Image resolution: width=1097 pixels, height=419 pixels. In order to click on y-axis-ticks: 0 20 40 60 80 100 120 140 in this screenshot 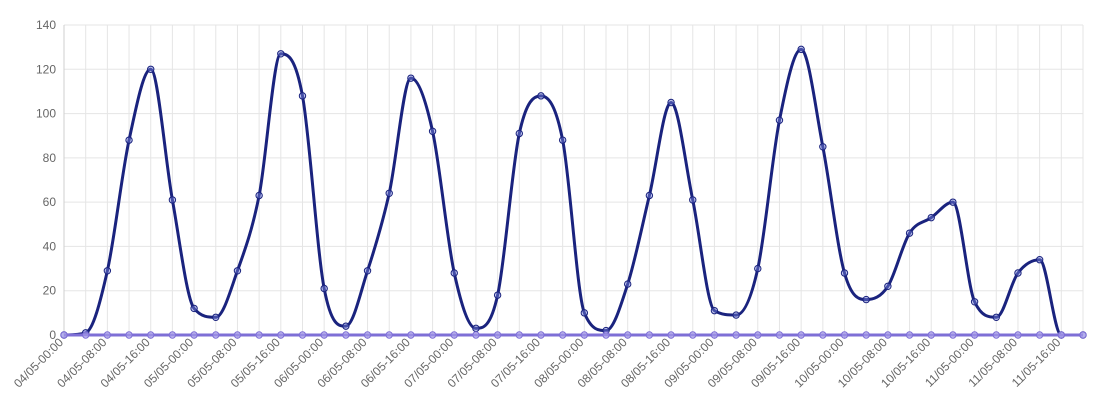, I will do `click(46, 180)`.